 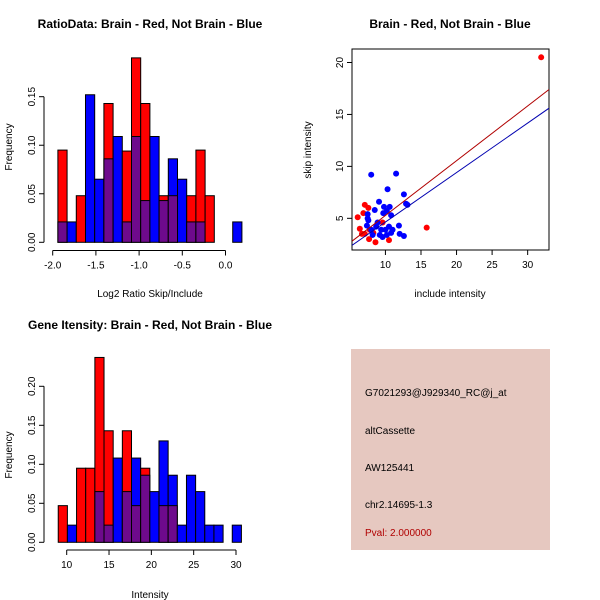 What do you see at coordinates (32, 242) in the screenshot?
I see `ratio-y-tick-label: 0.00` at bounding box center [32, 242].